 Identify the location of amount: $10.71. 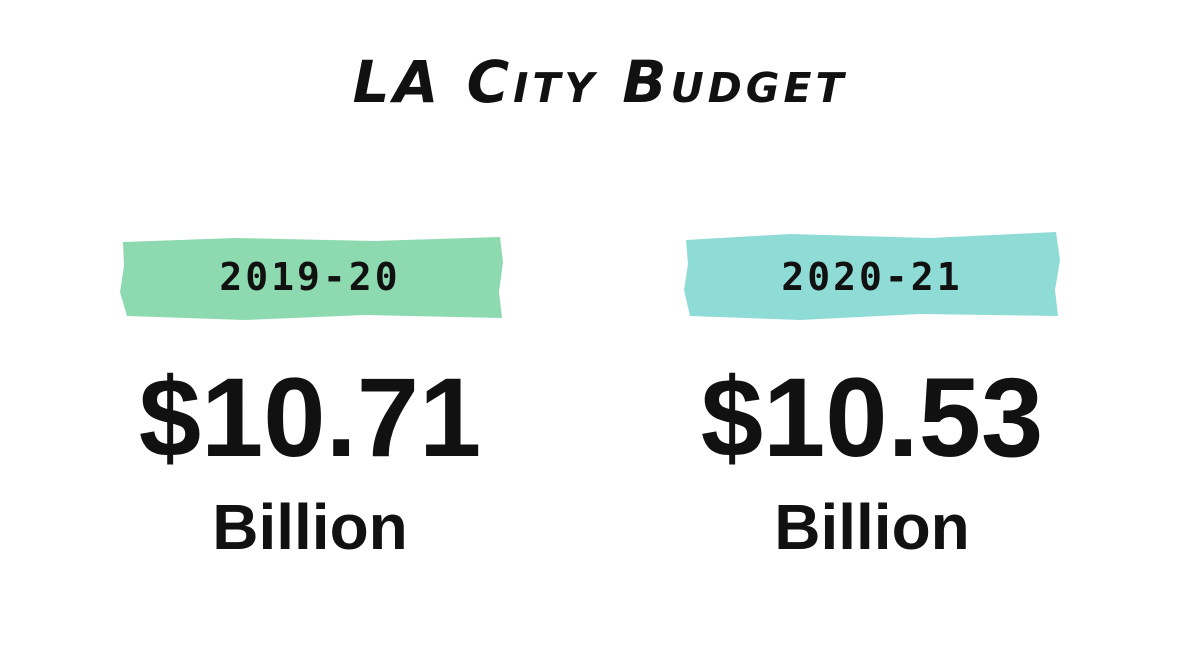
(310, 417).